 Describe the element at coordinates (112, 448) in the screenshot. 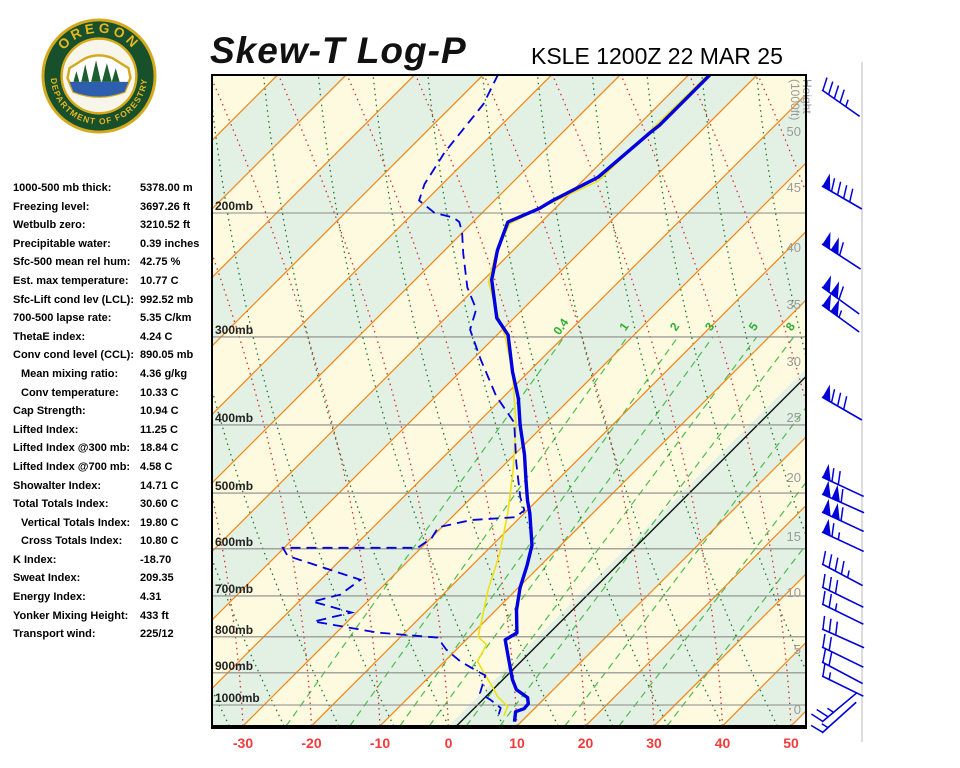

I see `index-row: Lifted Index @300 mb: 18.84 C` at that location.